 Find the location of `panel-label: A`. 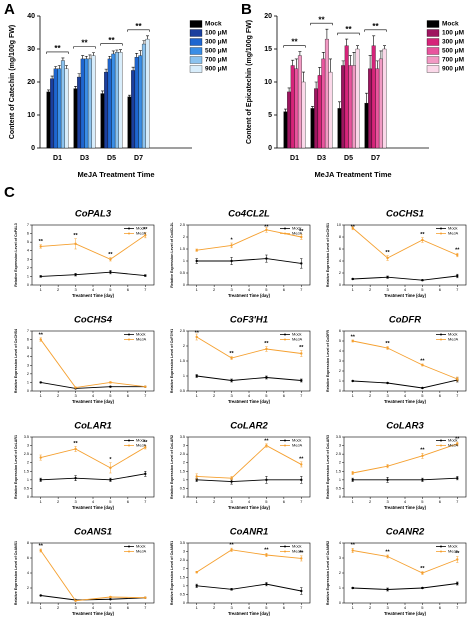

panel-label: A is located at coordinates (9, 9).